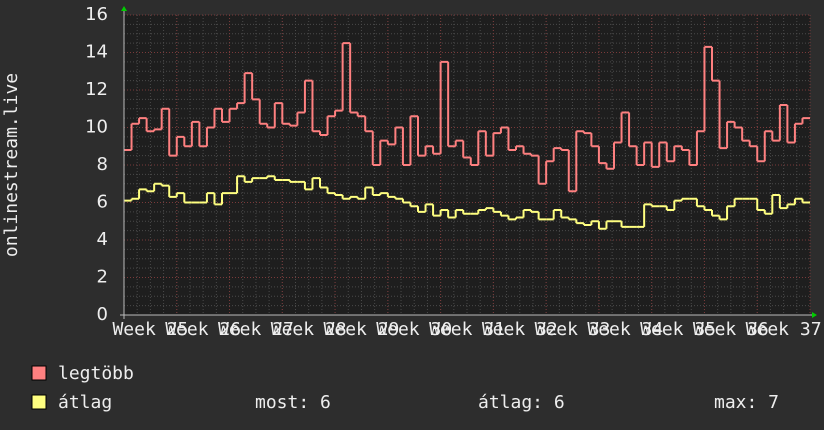 This screenshot has width=824, height=430. Describe the element at coordinates (102, 277) in the screenshot. I see `y-tick-label: 2` at that location.